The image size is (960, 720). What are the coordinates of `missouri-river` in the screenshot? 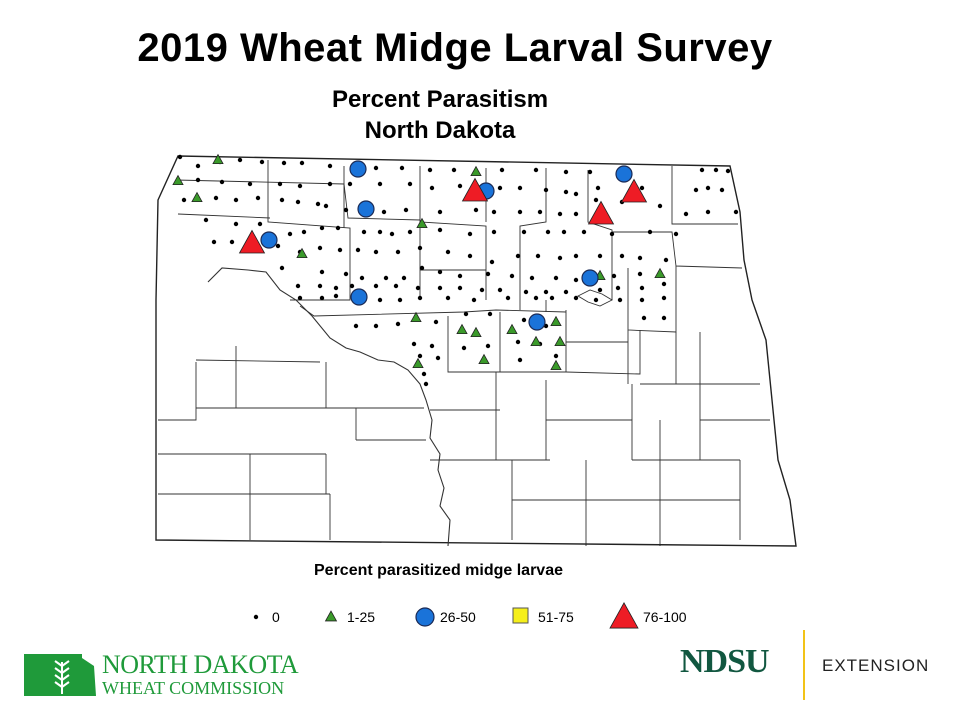 It's located at (329, 407).